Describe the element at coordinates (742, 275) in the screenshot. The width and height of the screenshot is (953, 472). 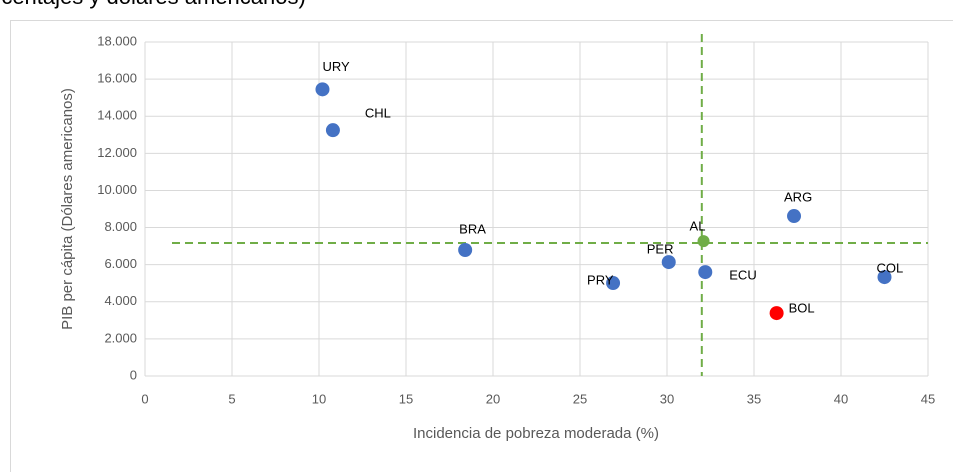
I see `point-label: ECU` at that location.